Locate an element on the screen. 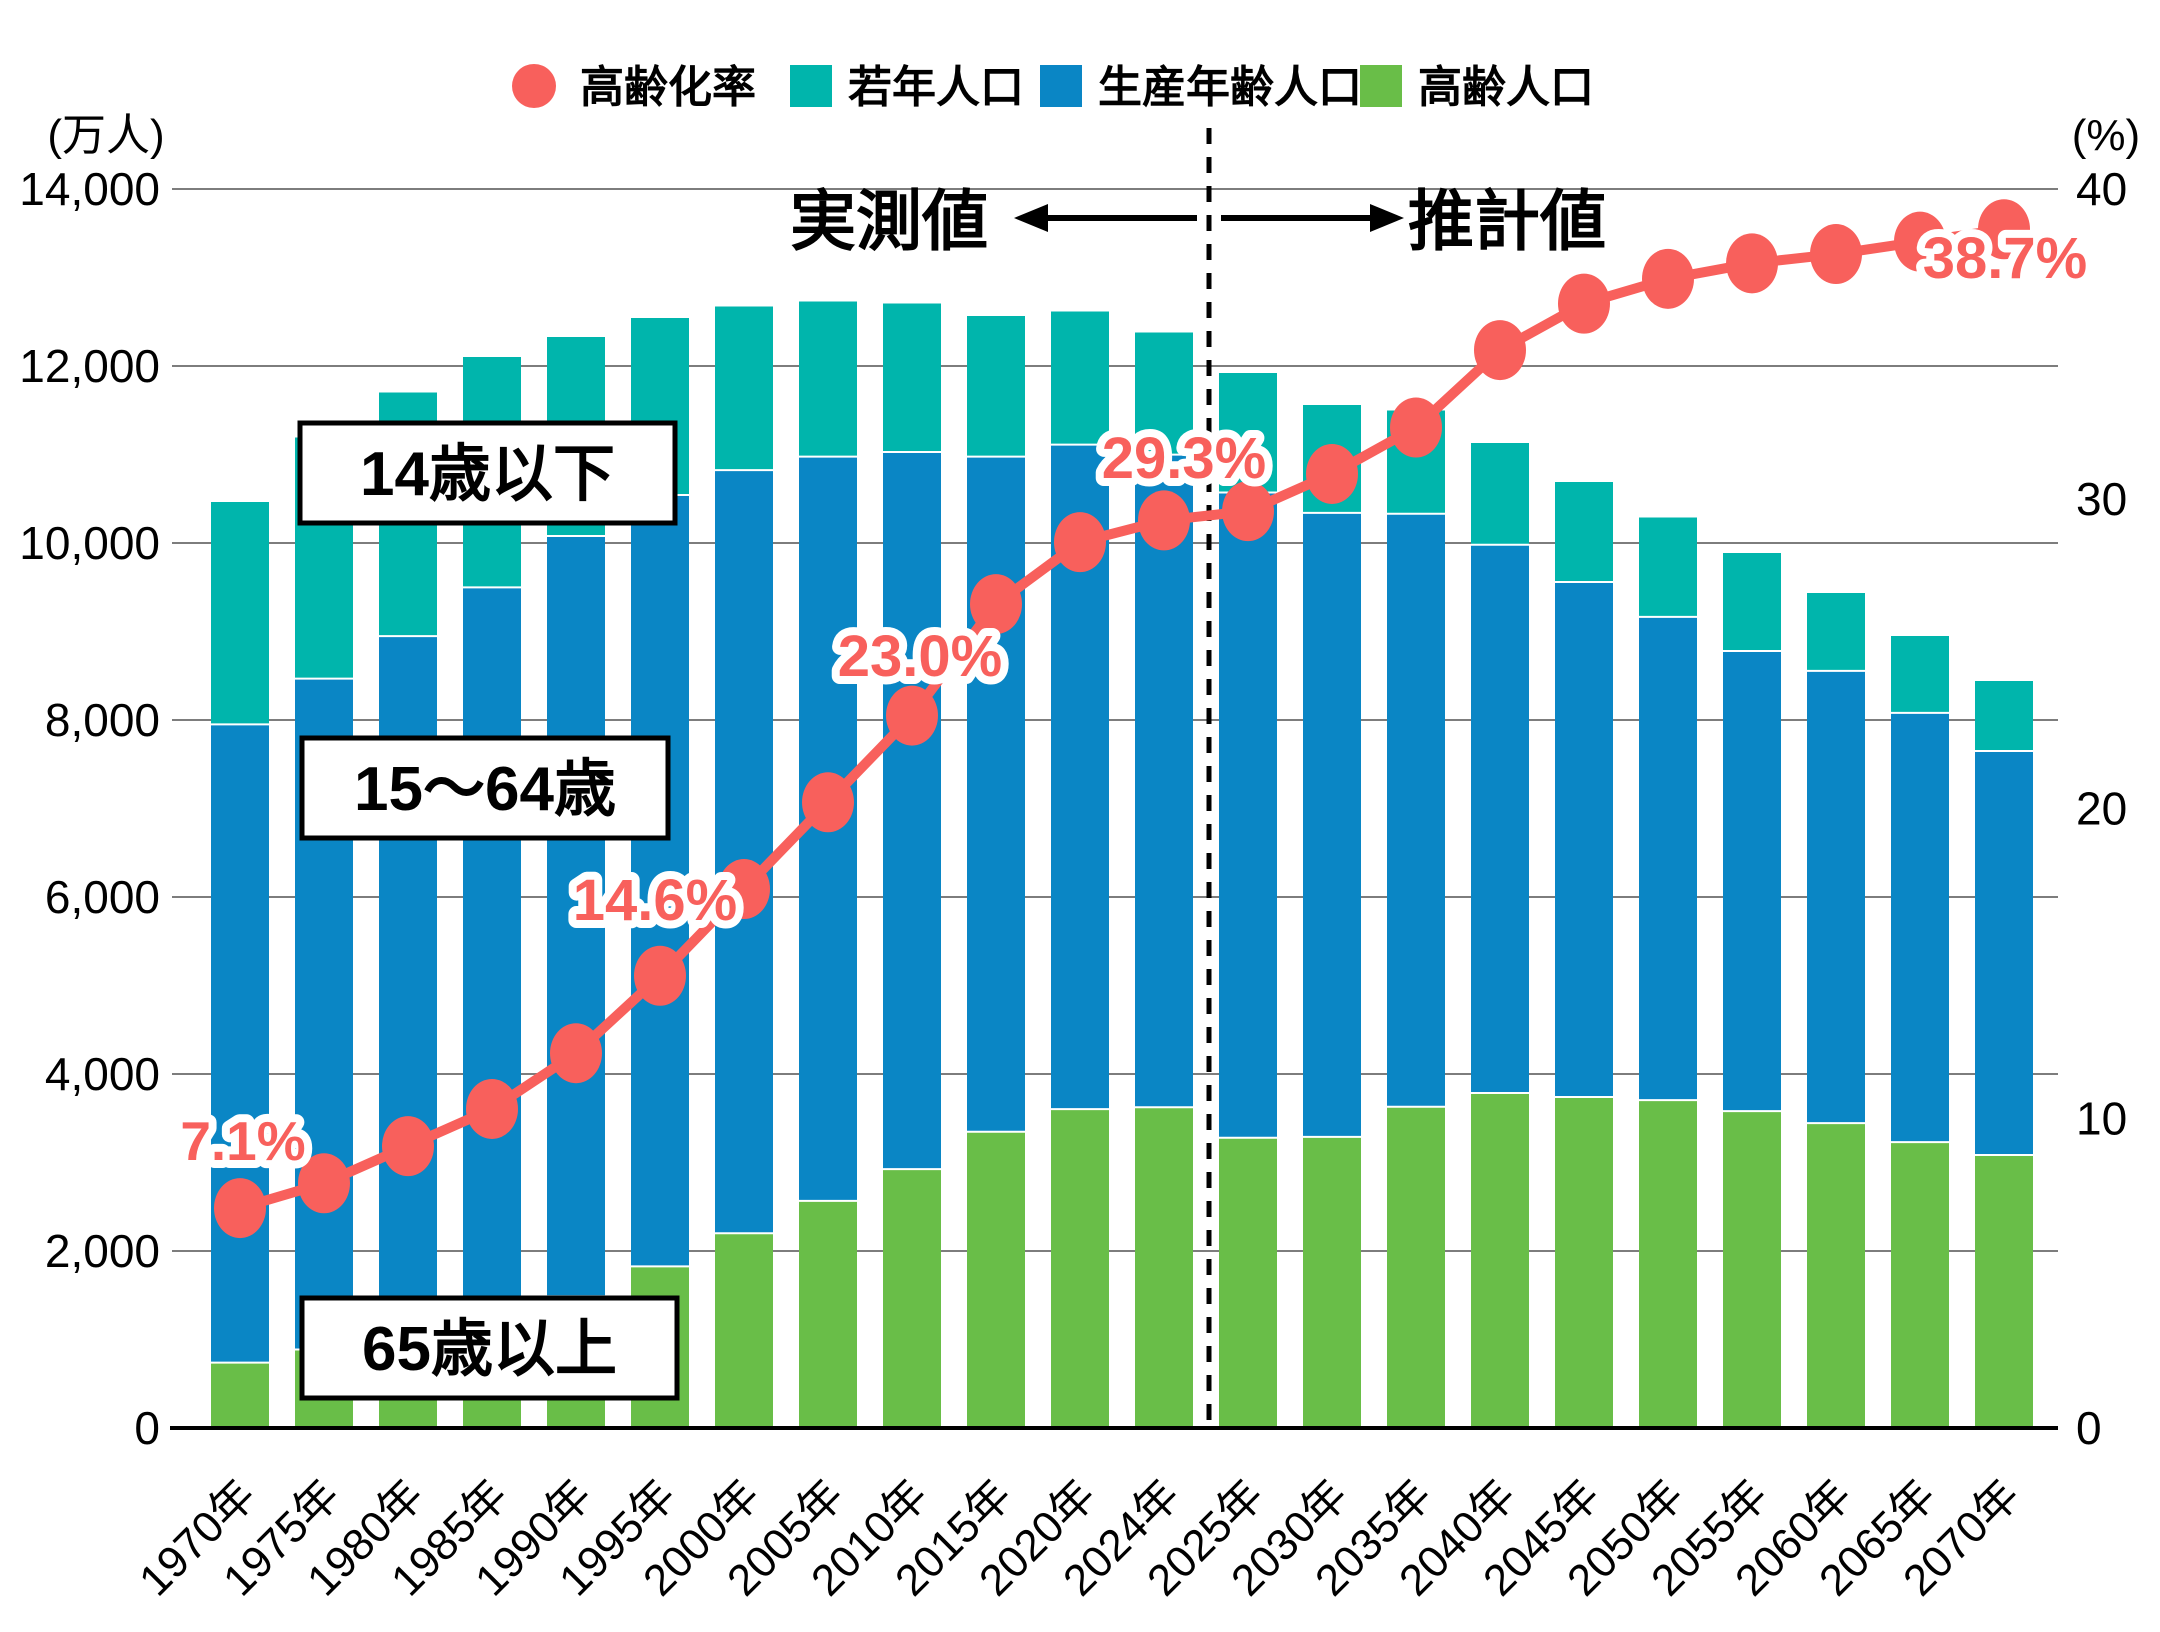 This screenshot has width=2160, height=1632. bar-2045年-若年人口 is located at coordinates (1584, 531).